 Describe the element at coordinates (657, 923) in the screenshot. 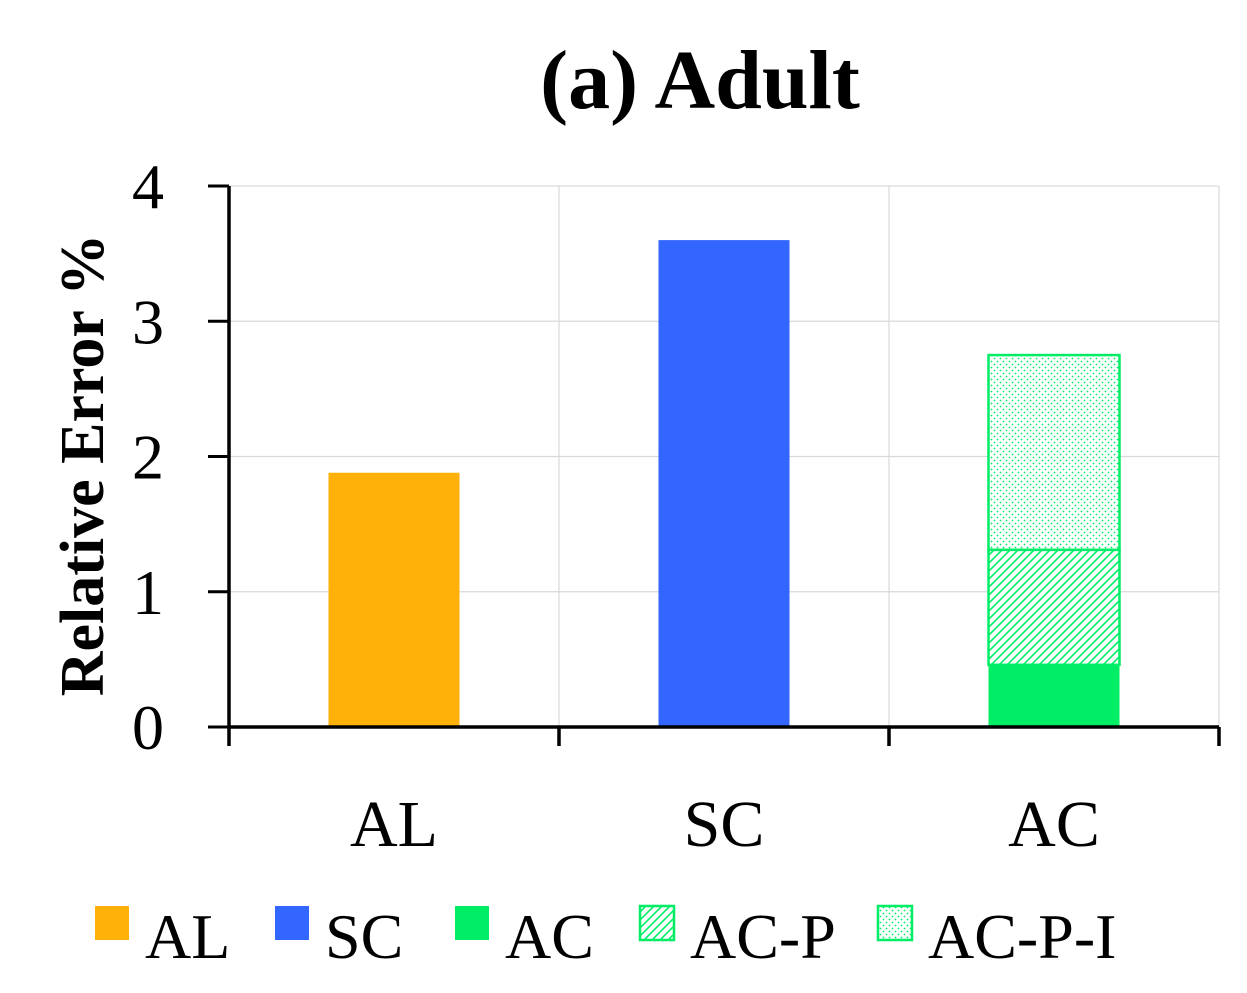

I see `legend-swatch-ac-p` at that location.